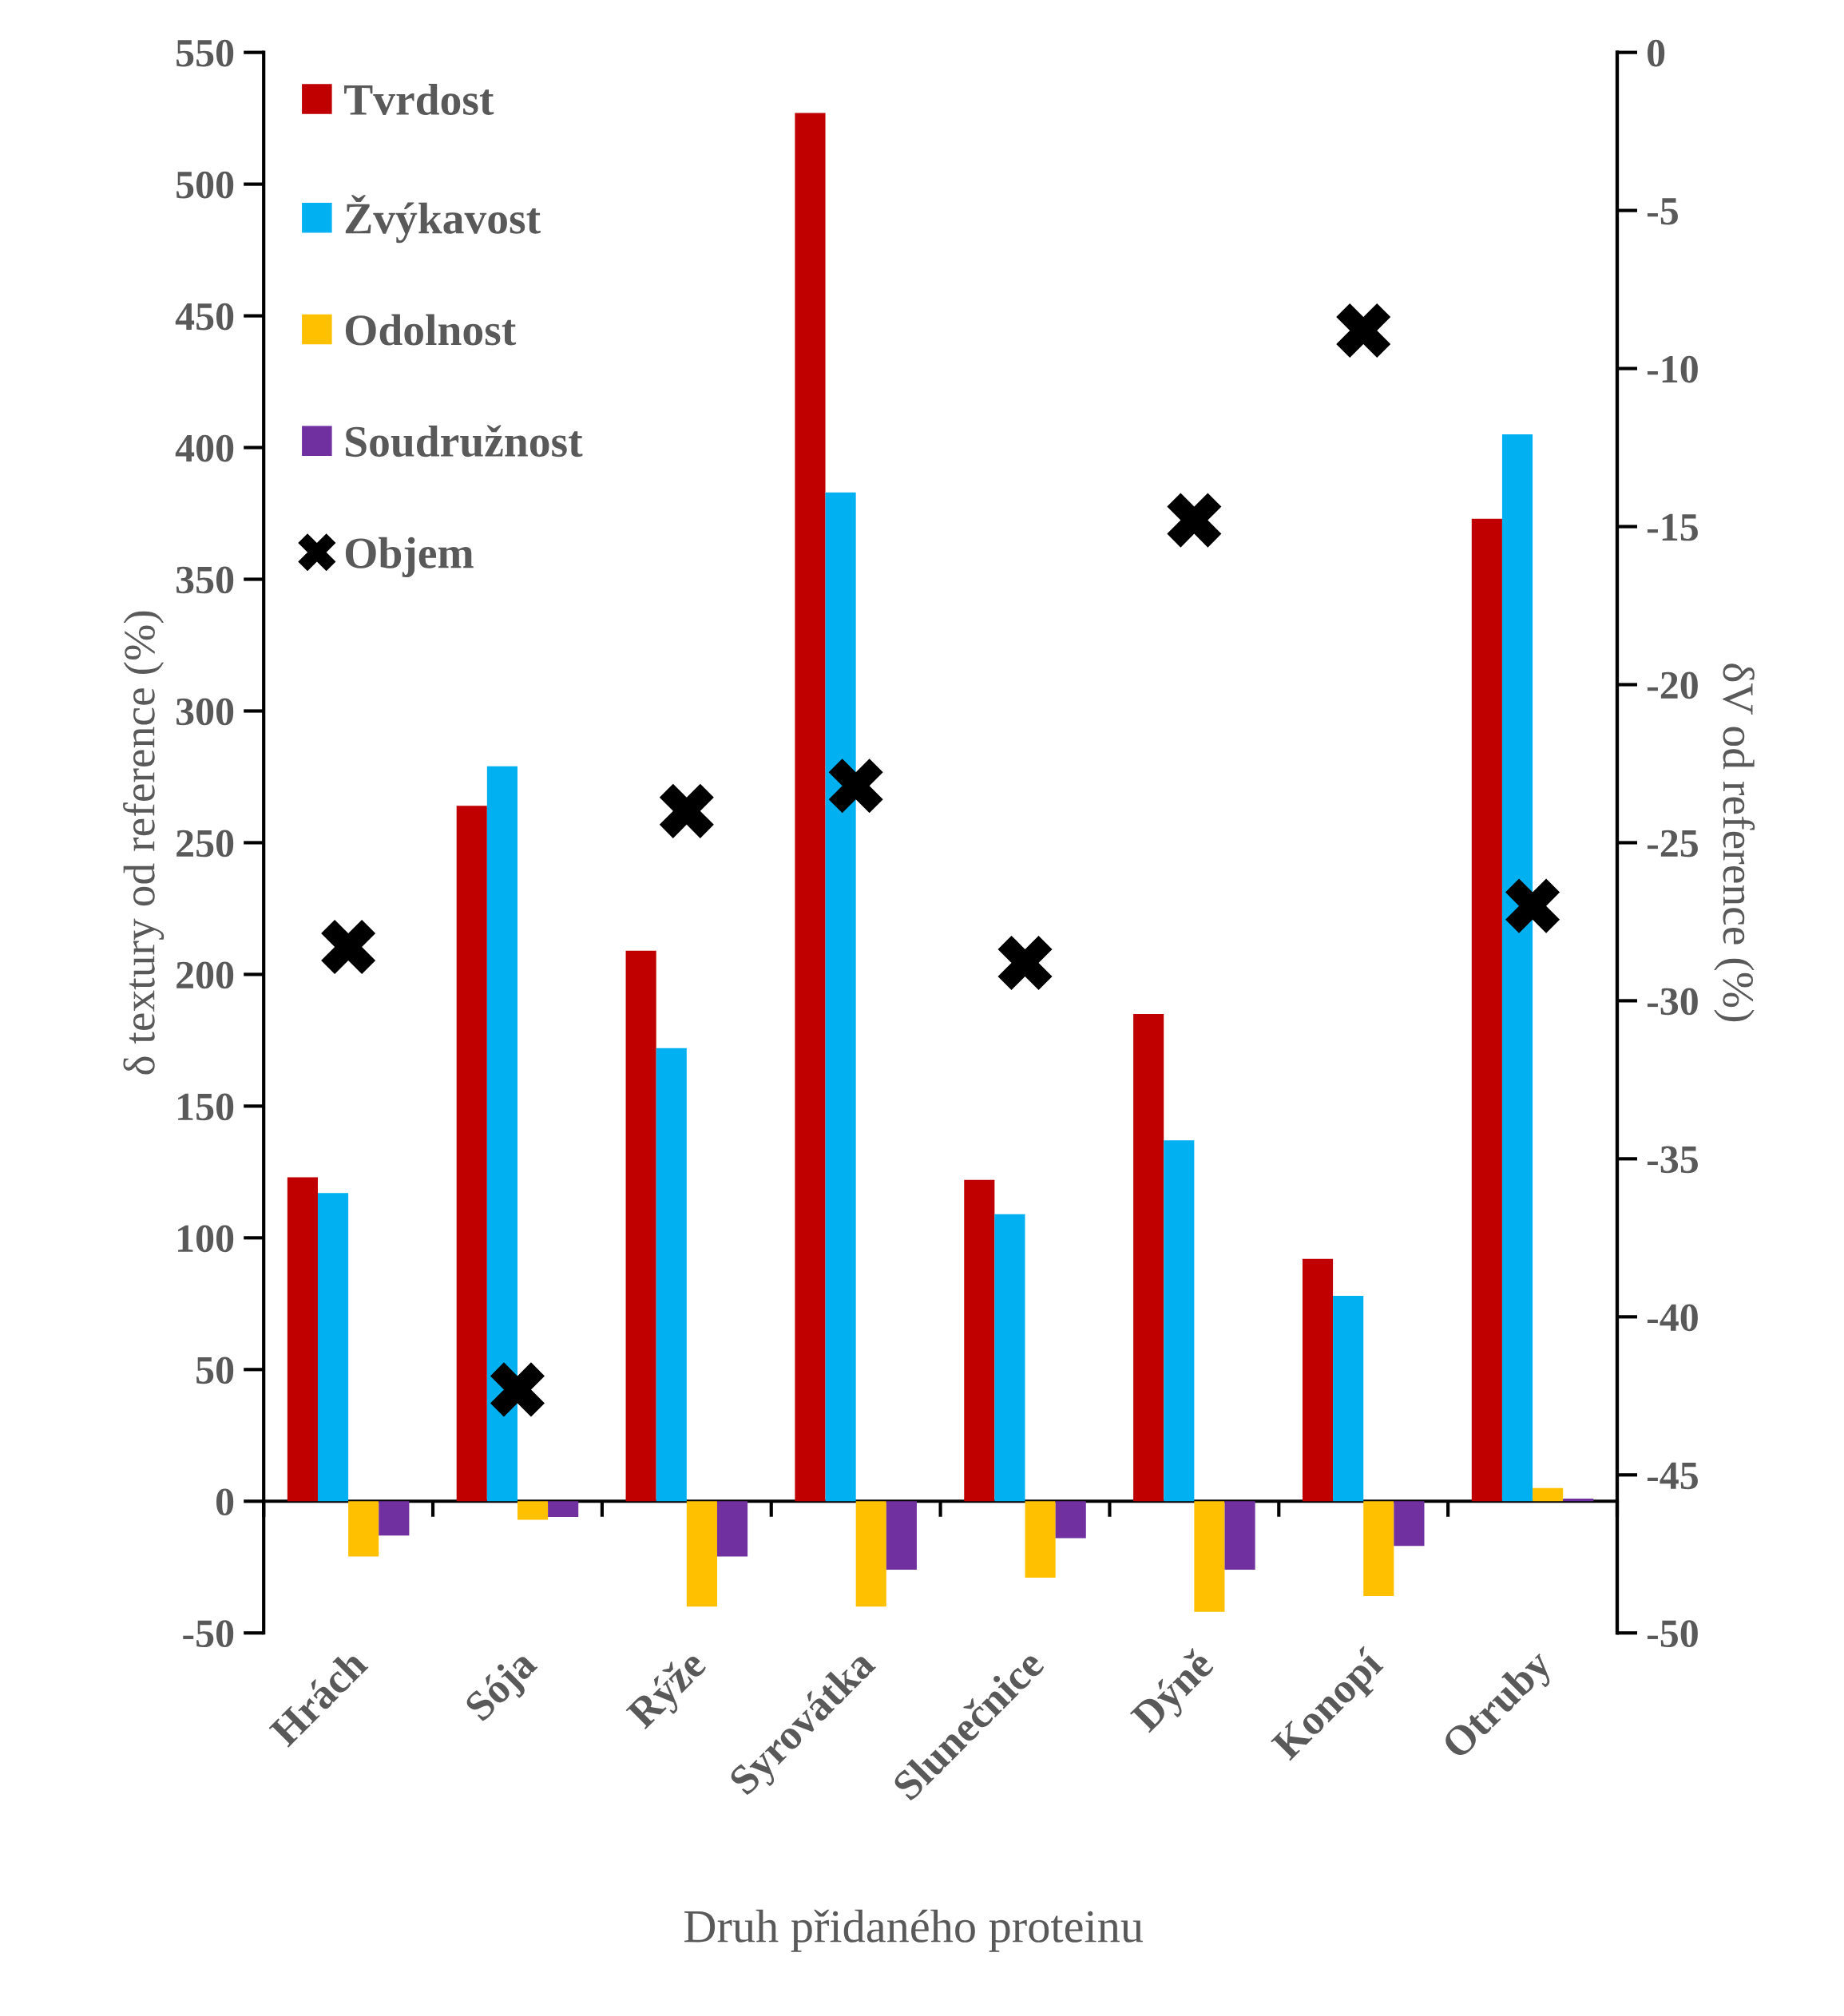  What do you see at coordinates (215, 1371) in the screenshot?
I see `y-tick-label: 50` at bounding box center [215, 1371].